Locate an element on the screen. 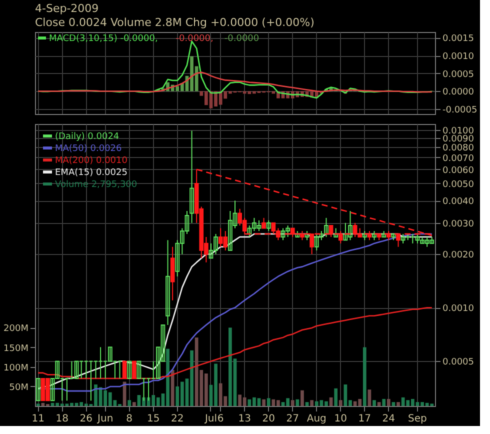 Image resolution: width=490 pixels, height=434 pixels. x-tick-label: 11 is located at coordinates (38, 419).